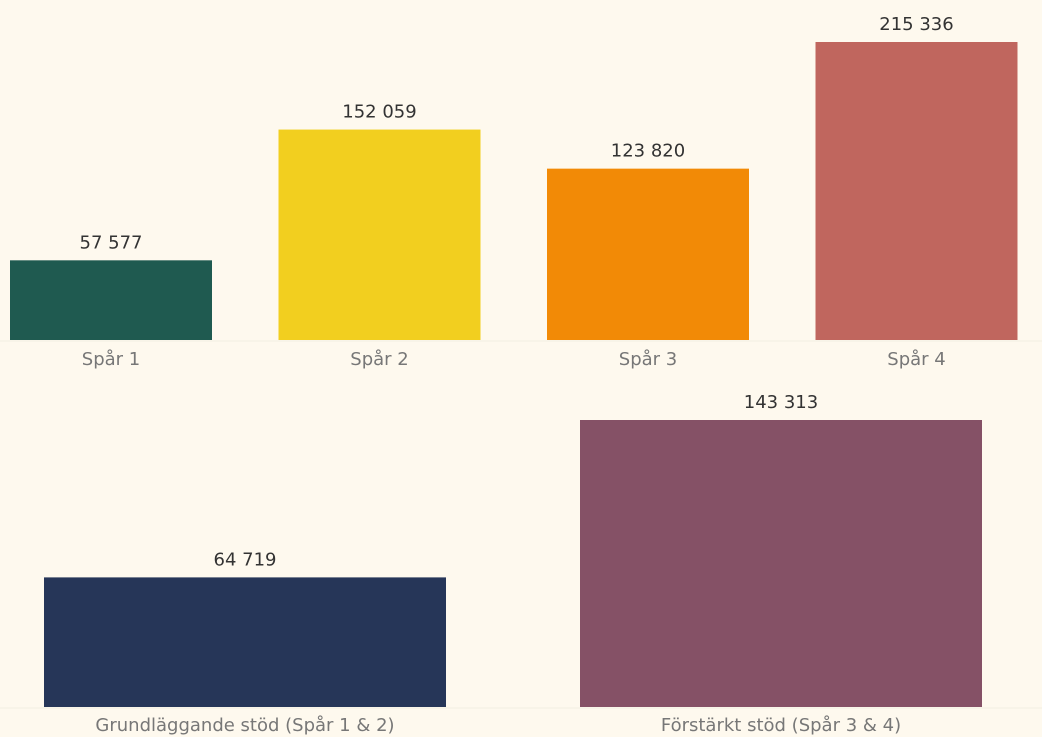 This screenshot has height=737, width=1042. I want to click on category-label: Spår 1, so click(111, 359).